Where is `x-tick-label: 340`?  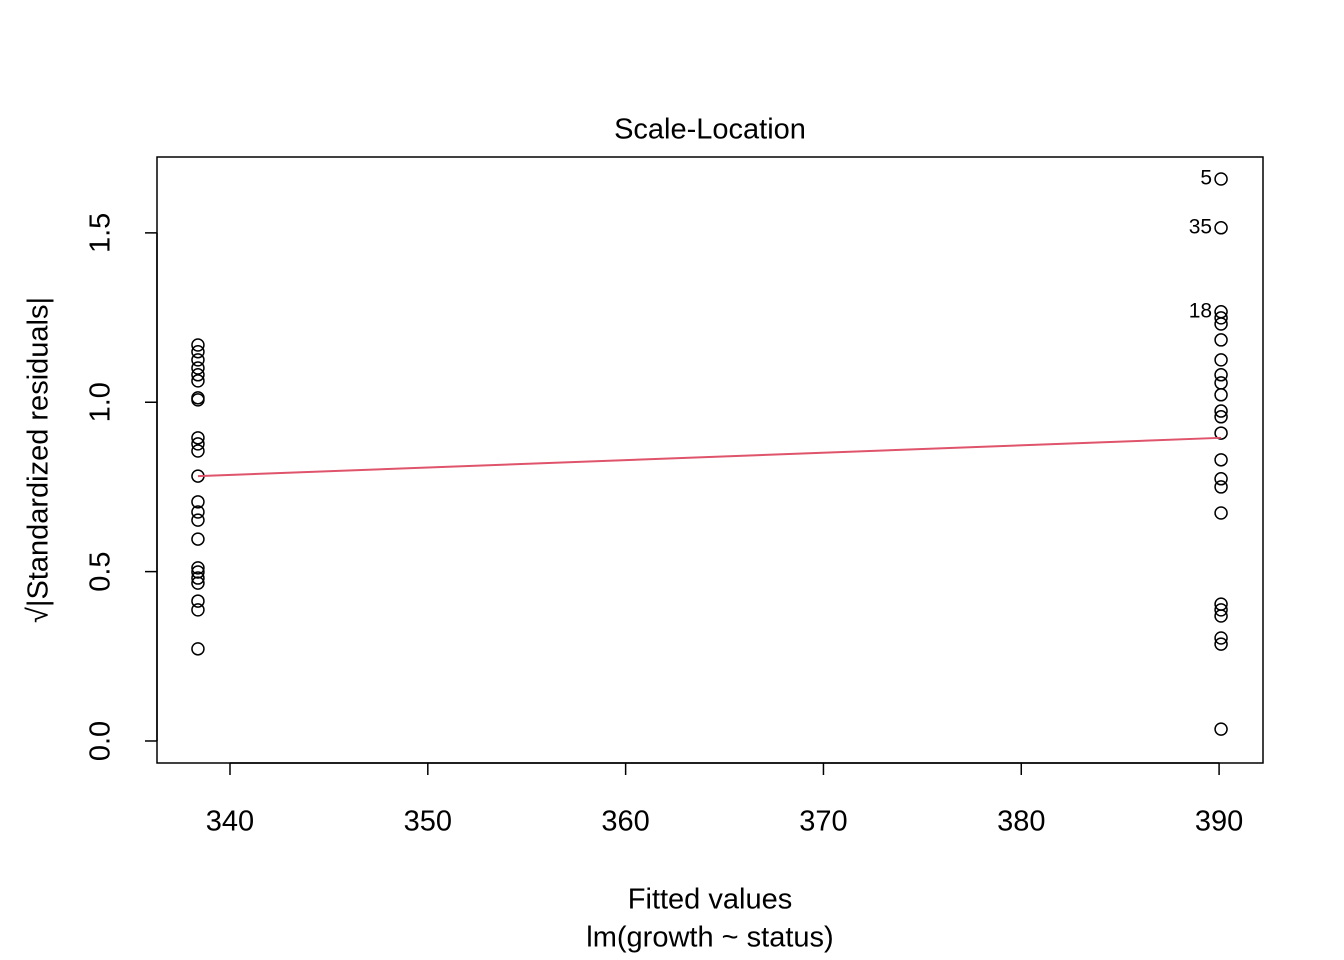
x-tick-label: 340 is located at coordinates (230, 822).